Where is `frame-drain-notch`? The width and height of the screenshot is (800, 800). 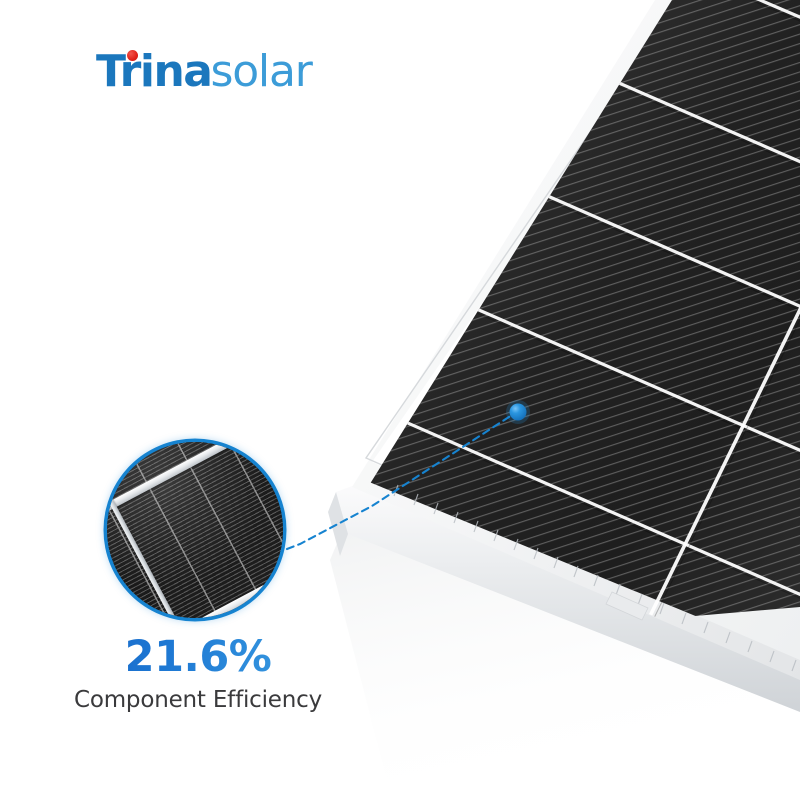
frame-drain-notch is located at coordinates (627, 606).